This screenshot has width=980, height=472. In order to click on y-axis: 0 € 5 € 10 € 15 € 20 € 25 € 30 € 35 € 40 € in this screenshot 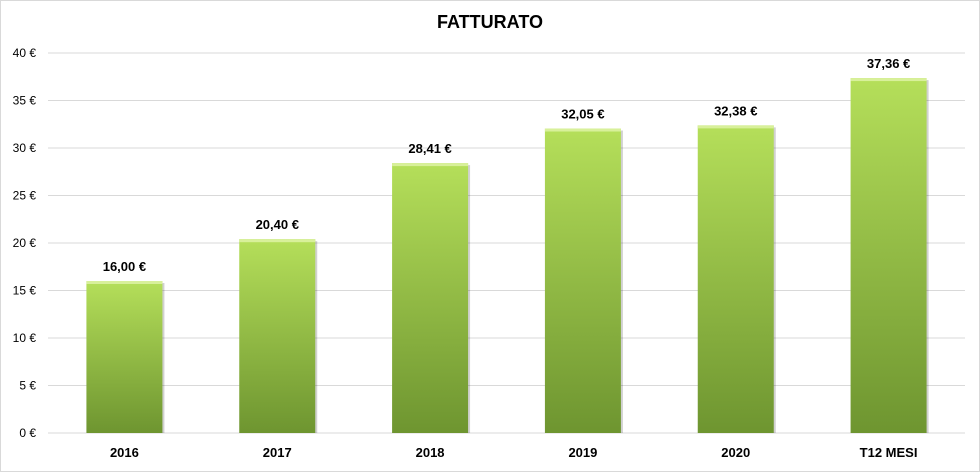, I will do `click(25, 243)`.